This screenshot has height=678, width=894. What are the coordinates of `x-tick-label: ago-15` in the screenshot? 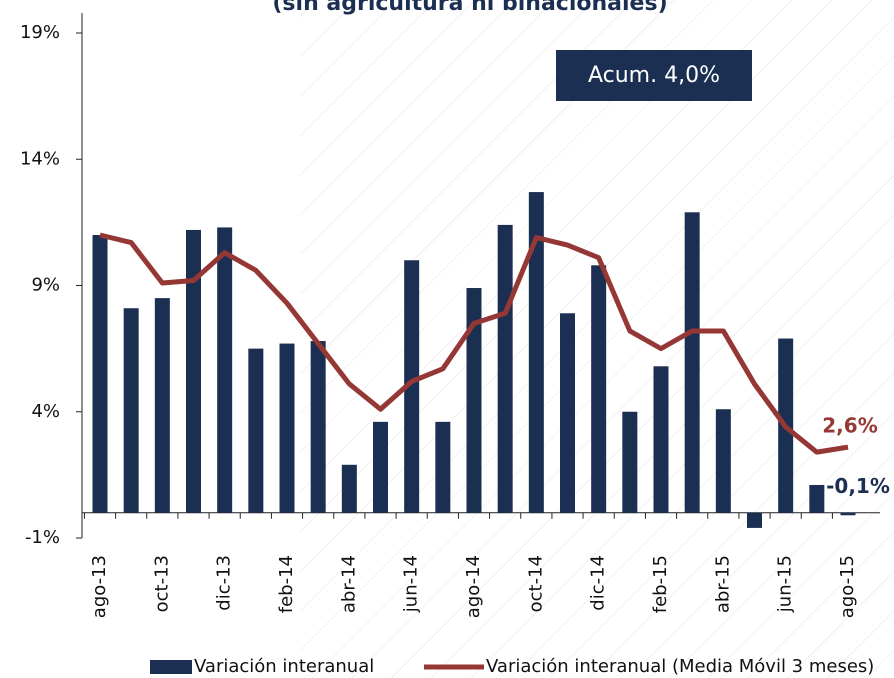 It's located at (847, 586).